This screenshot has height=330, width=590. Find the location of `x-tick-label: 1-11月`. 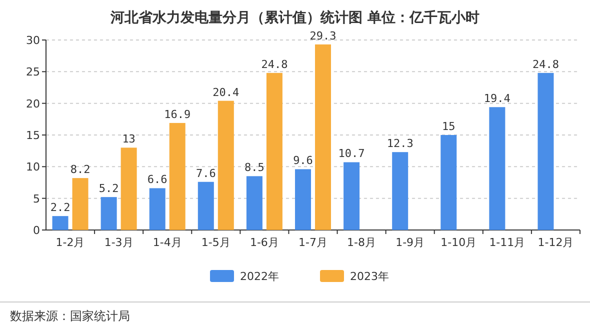

x-tick-label: 1-11月 is located at coordinates (507, 242).